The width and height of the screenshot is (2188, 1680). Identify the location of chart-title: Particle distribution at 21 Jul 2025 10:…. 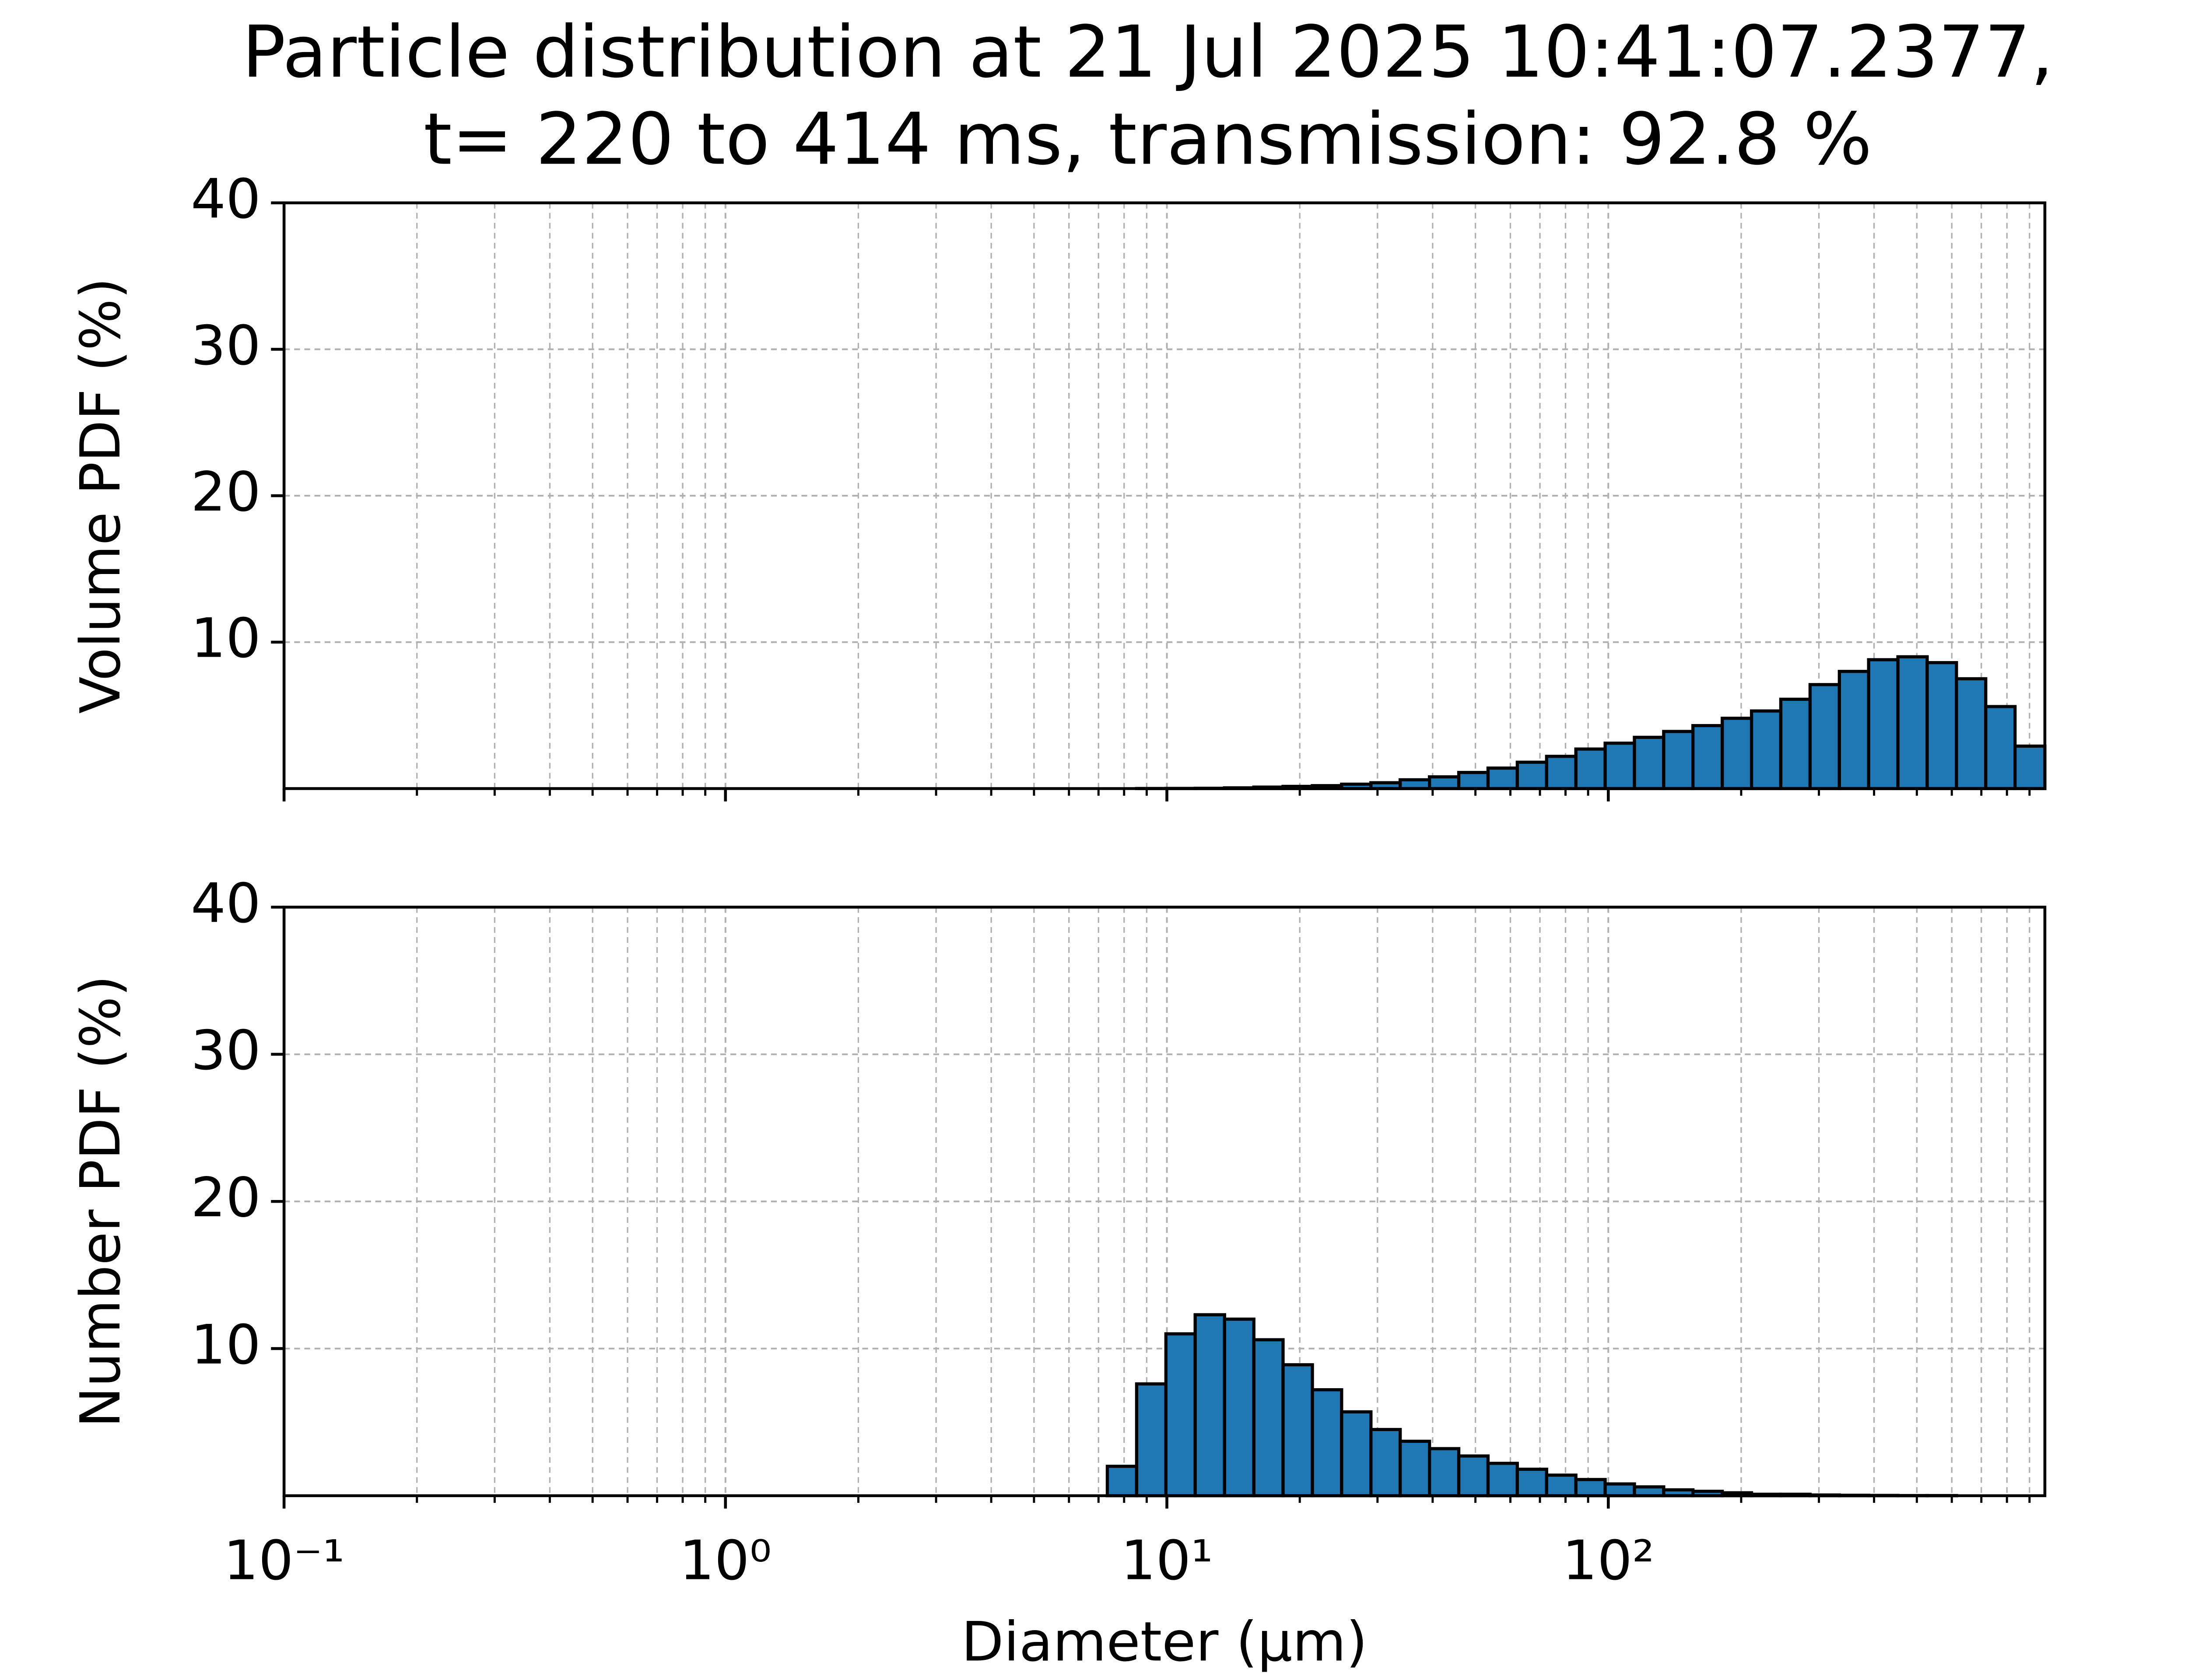
(1148, 52).